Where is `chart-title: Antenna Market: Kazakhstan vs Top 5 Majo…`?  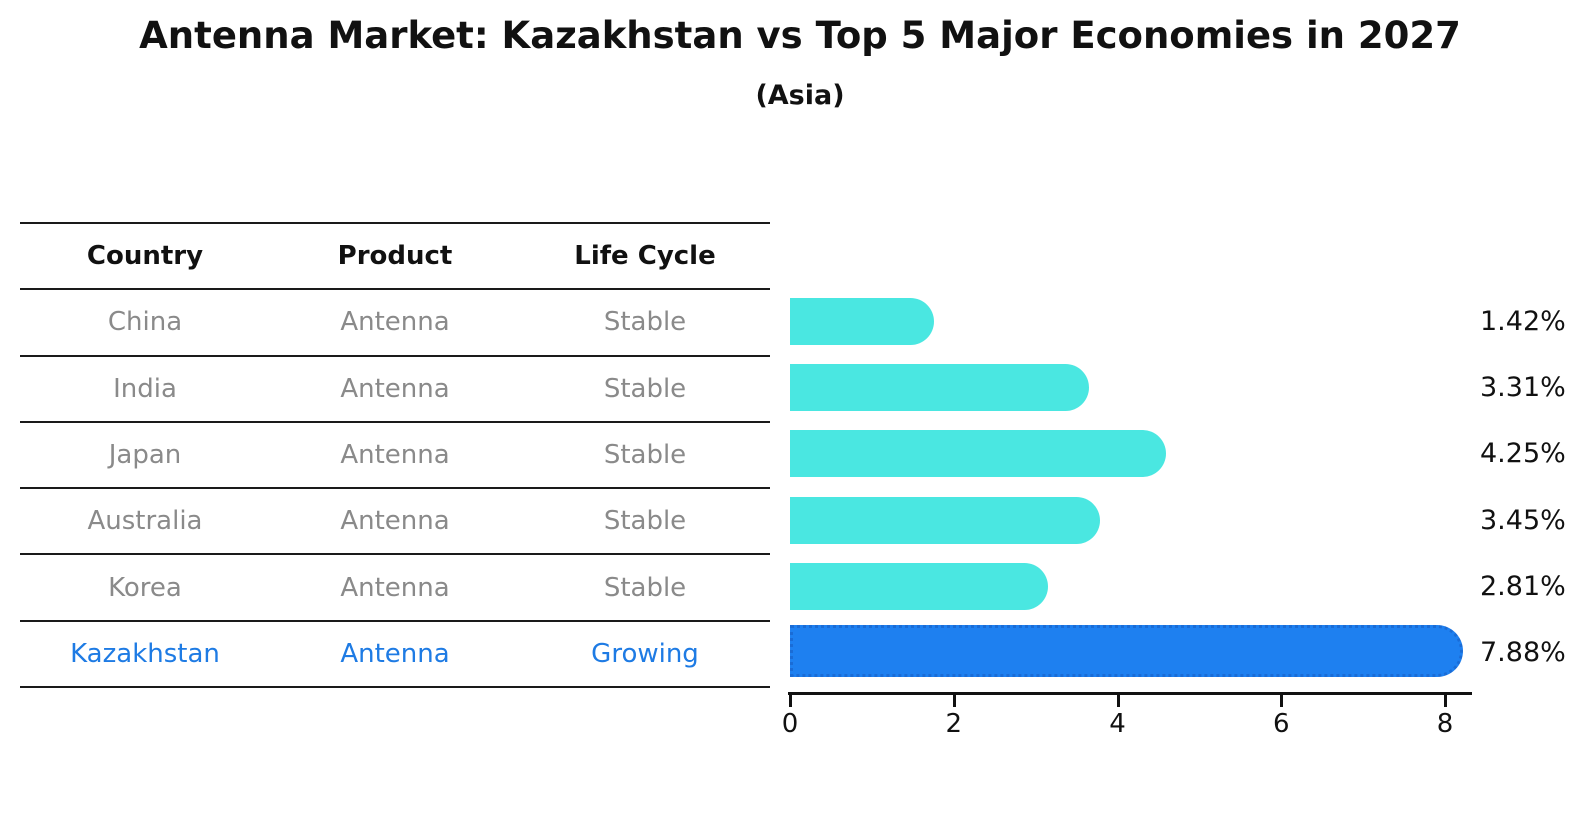
chart-title: Antenna Market: Kazakhstan vs Top 5 Majo… is located at coordinates (800, 35).